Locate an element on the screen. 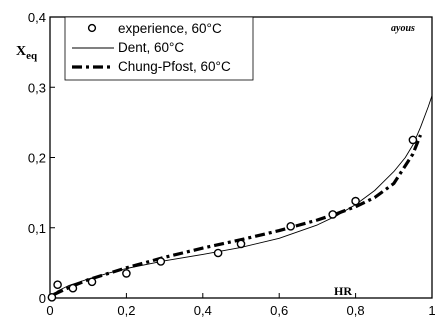 The height and width of the screenshot is (333, 437). y-tick-label: 0,4 is located at coordinates (37, 17).